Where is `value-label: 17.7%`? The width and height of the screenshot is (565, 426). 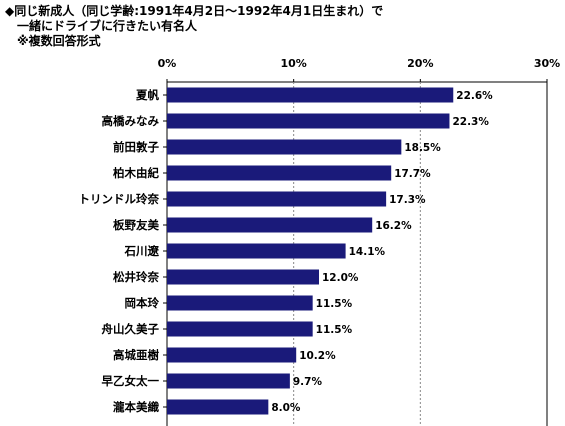
value-label: 17.7% is located at coordinates (412, 174).